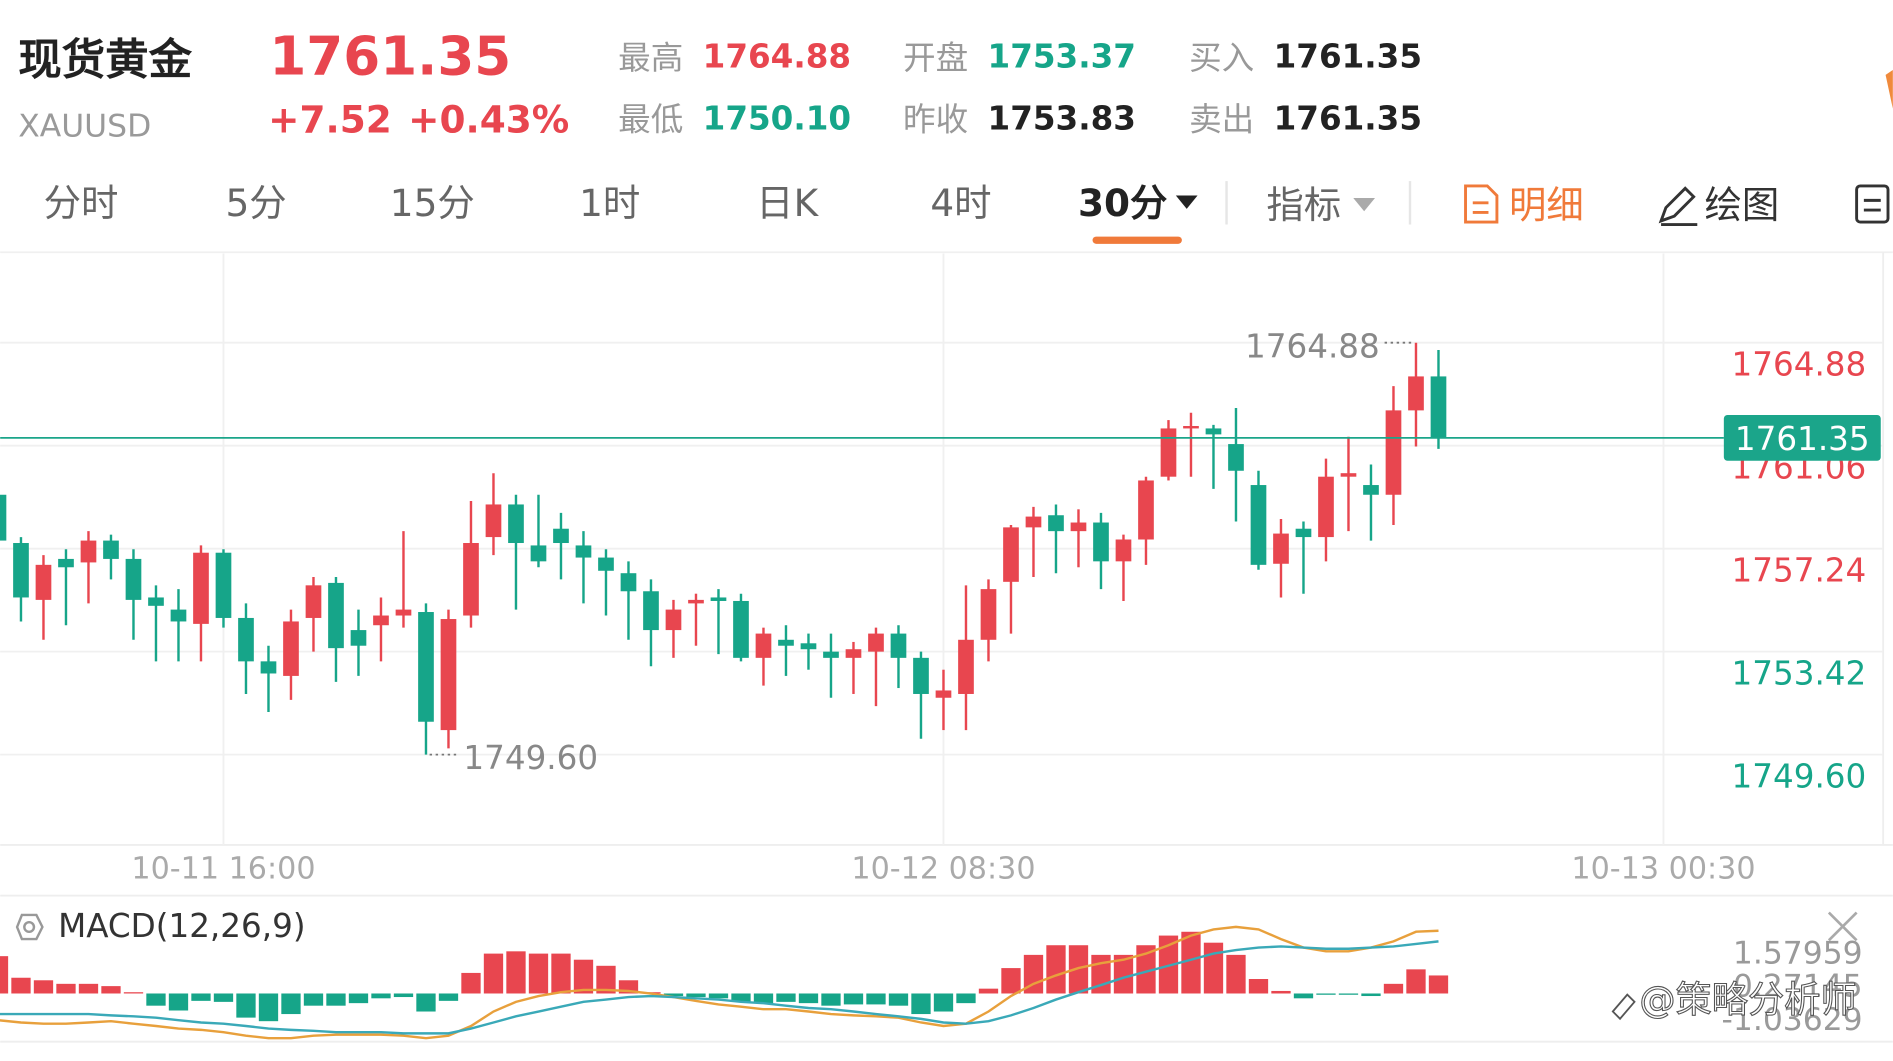 This screenshot has height=1061, width=1893. What do you see at coordinates (777, 57) in the screenshot?
I see `stat-value: 1764.88` at bounding box center [777, 57].